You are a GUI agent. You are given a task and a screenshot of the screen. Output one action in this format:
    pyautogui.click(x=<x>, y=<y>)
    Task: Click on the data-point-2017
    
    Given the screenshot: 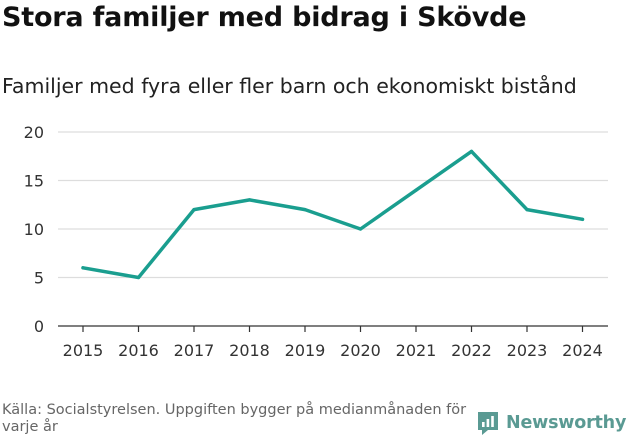 What is the action you would take?
    pyautogui.click(x=194, y=210)
    